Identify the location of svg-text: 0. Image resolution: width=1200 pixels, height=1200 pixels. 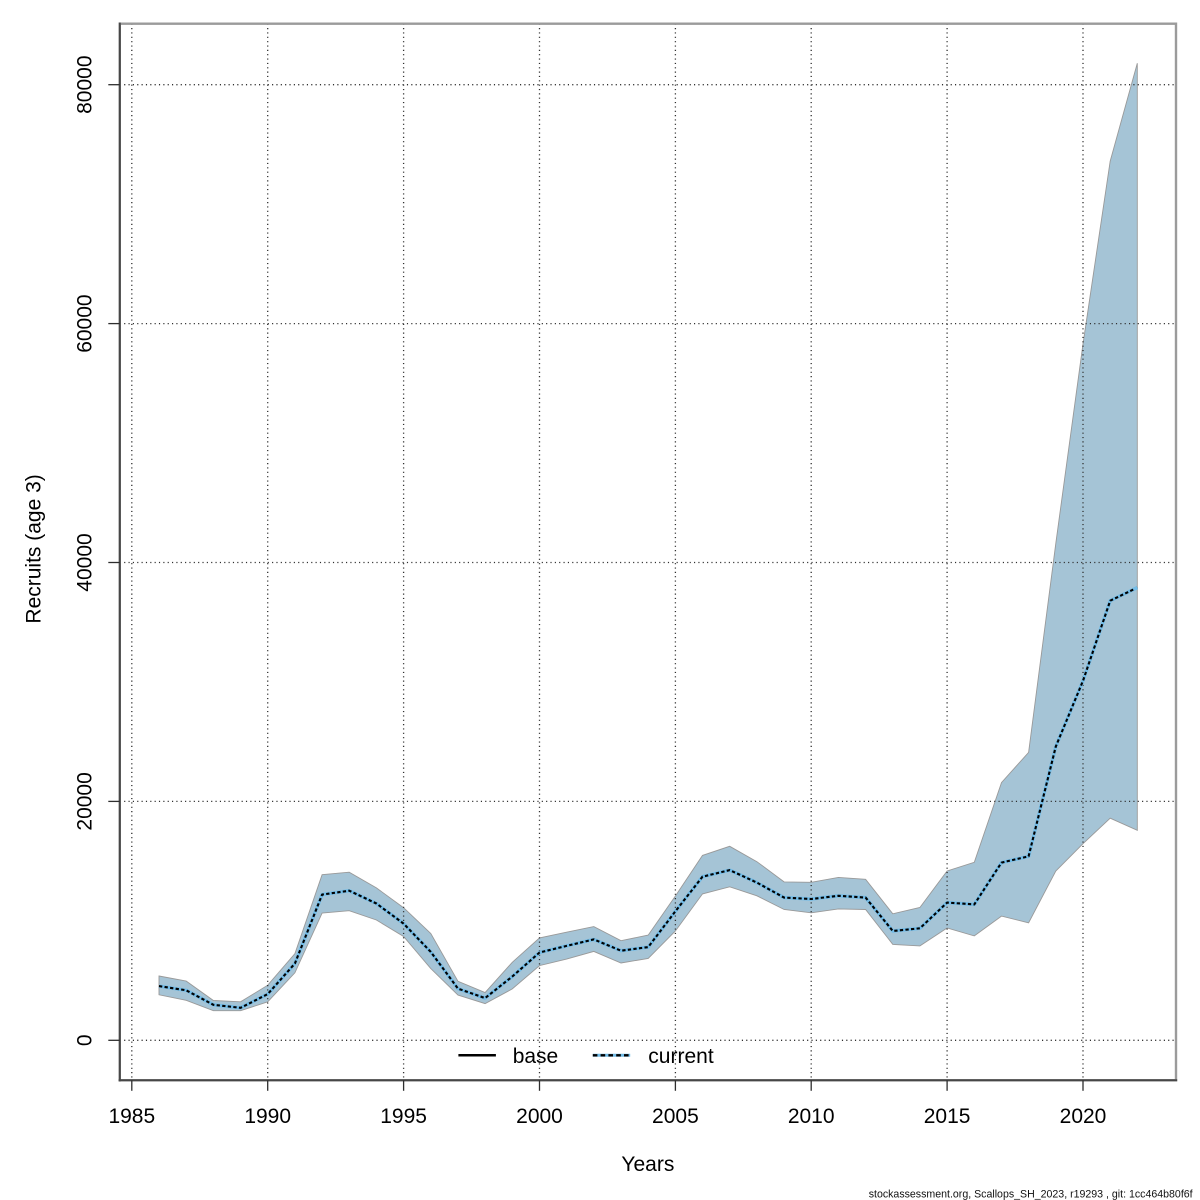
(85, 1040).